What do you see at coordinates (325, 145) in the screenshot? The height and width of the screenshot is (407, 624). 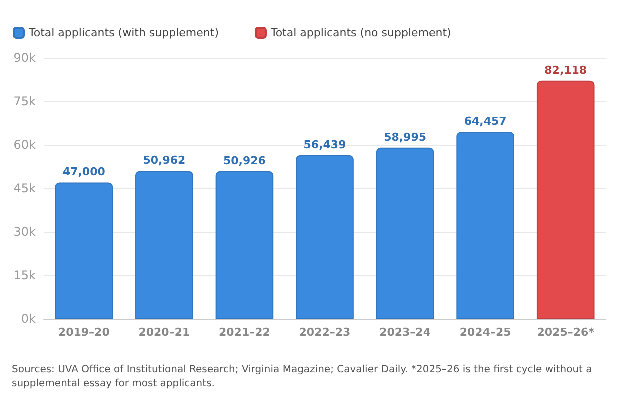 I see `data-label: 56,439` at bounding box center [325, 145].